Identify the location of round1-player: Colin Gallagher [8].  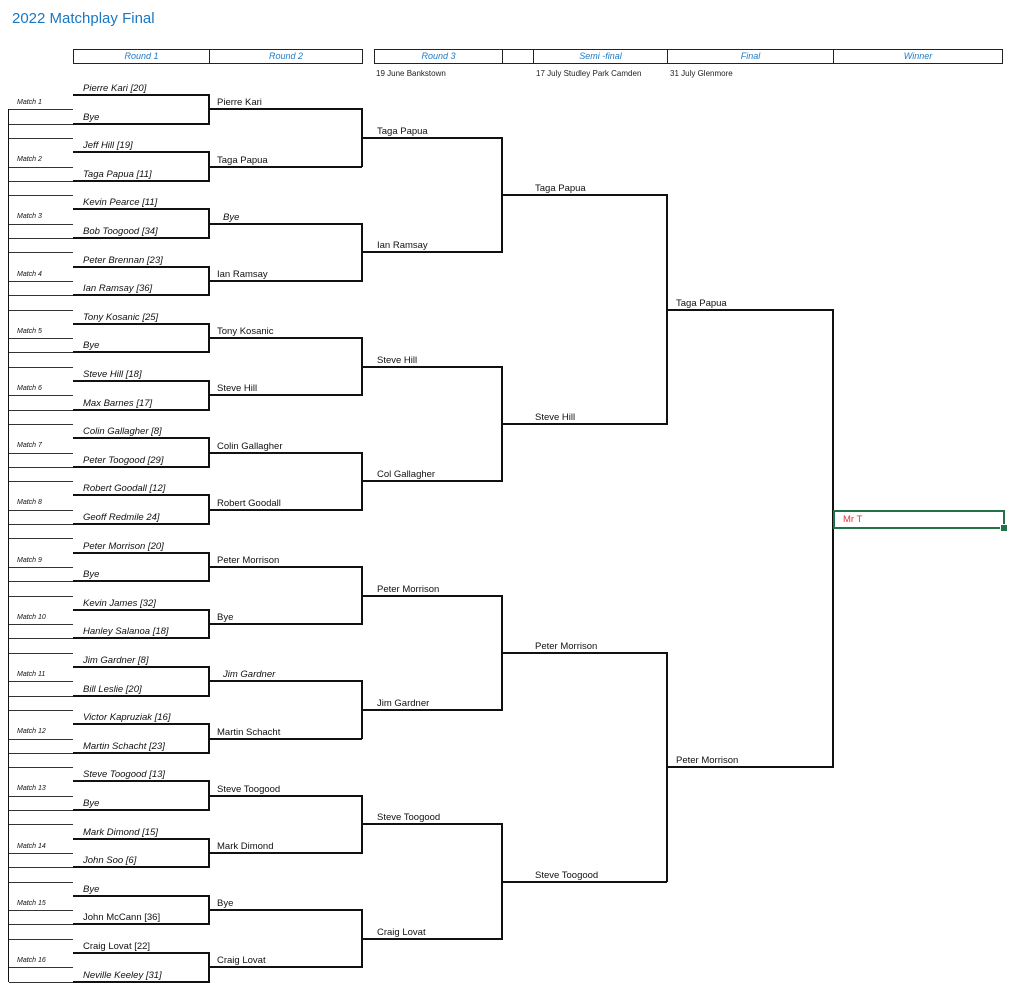
(122, 432).